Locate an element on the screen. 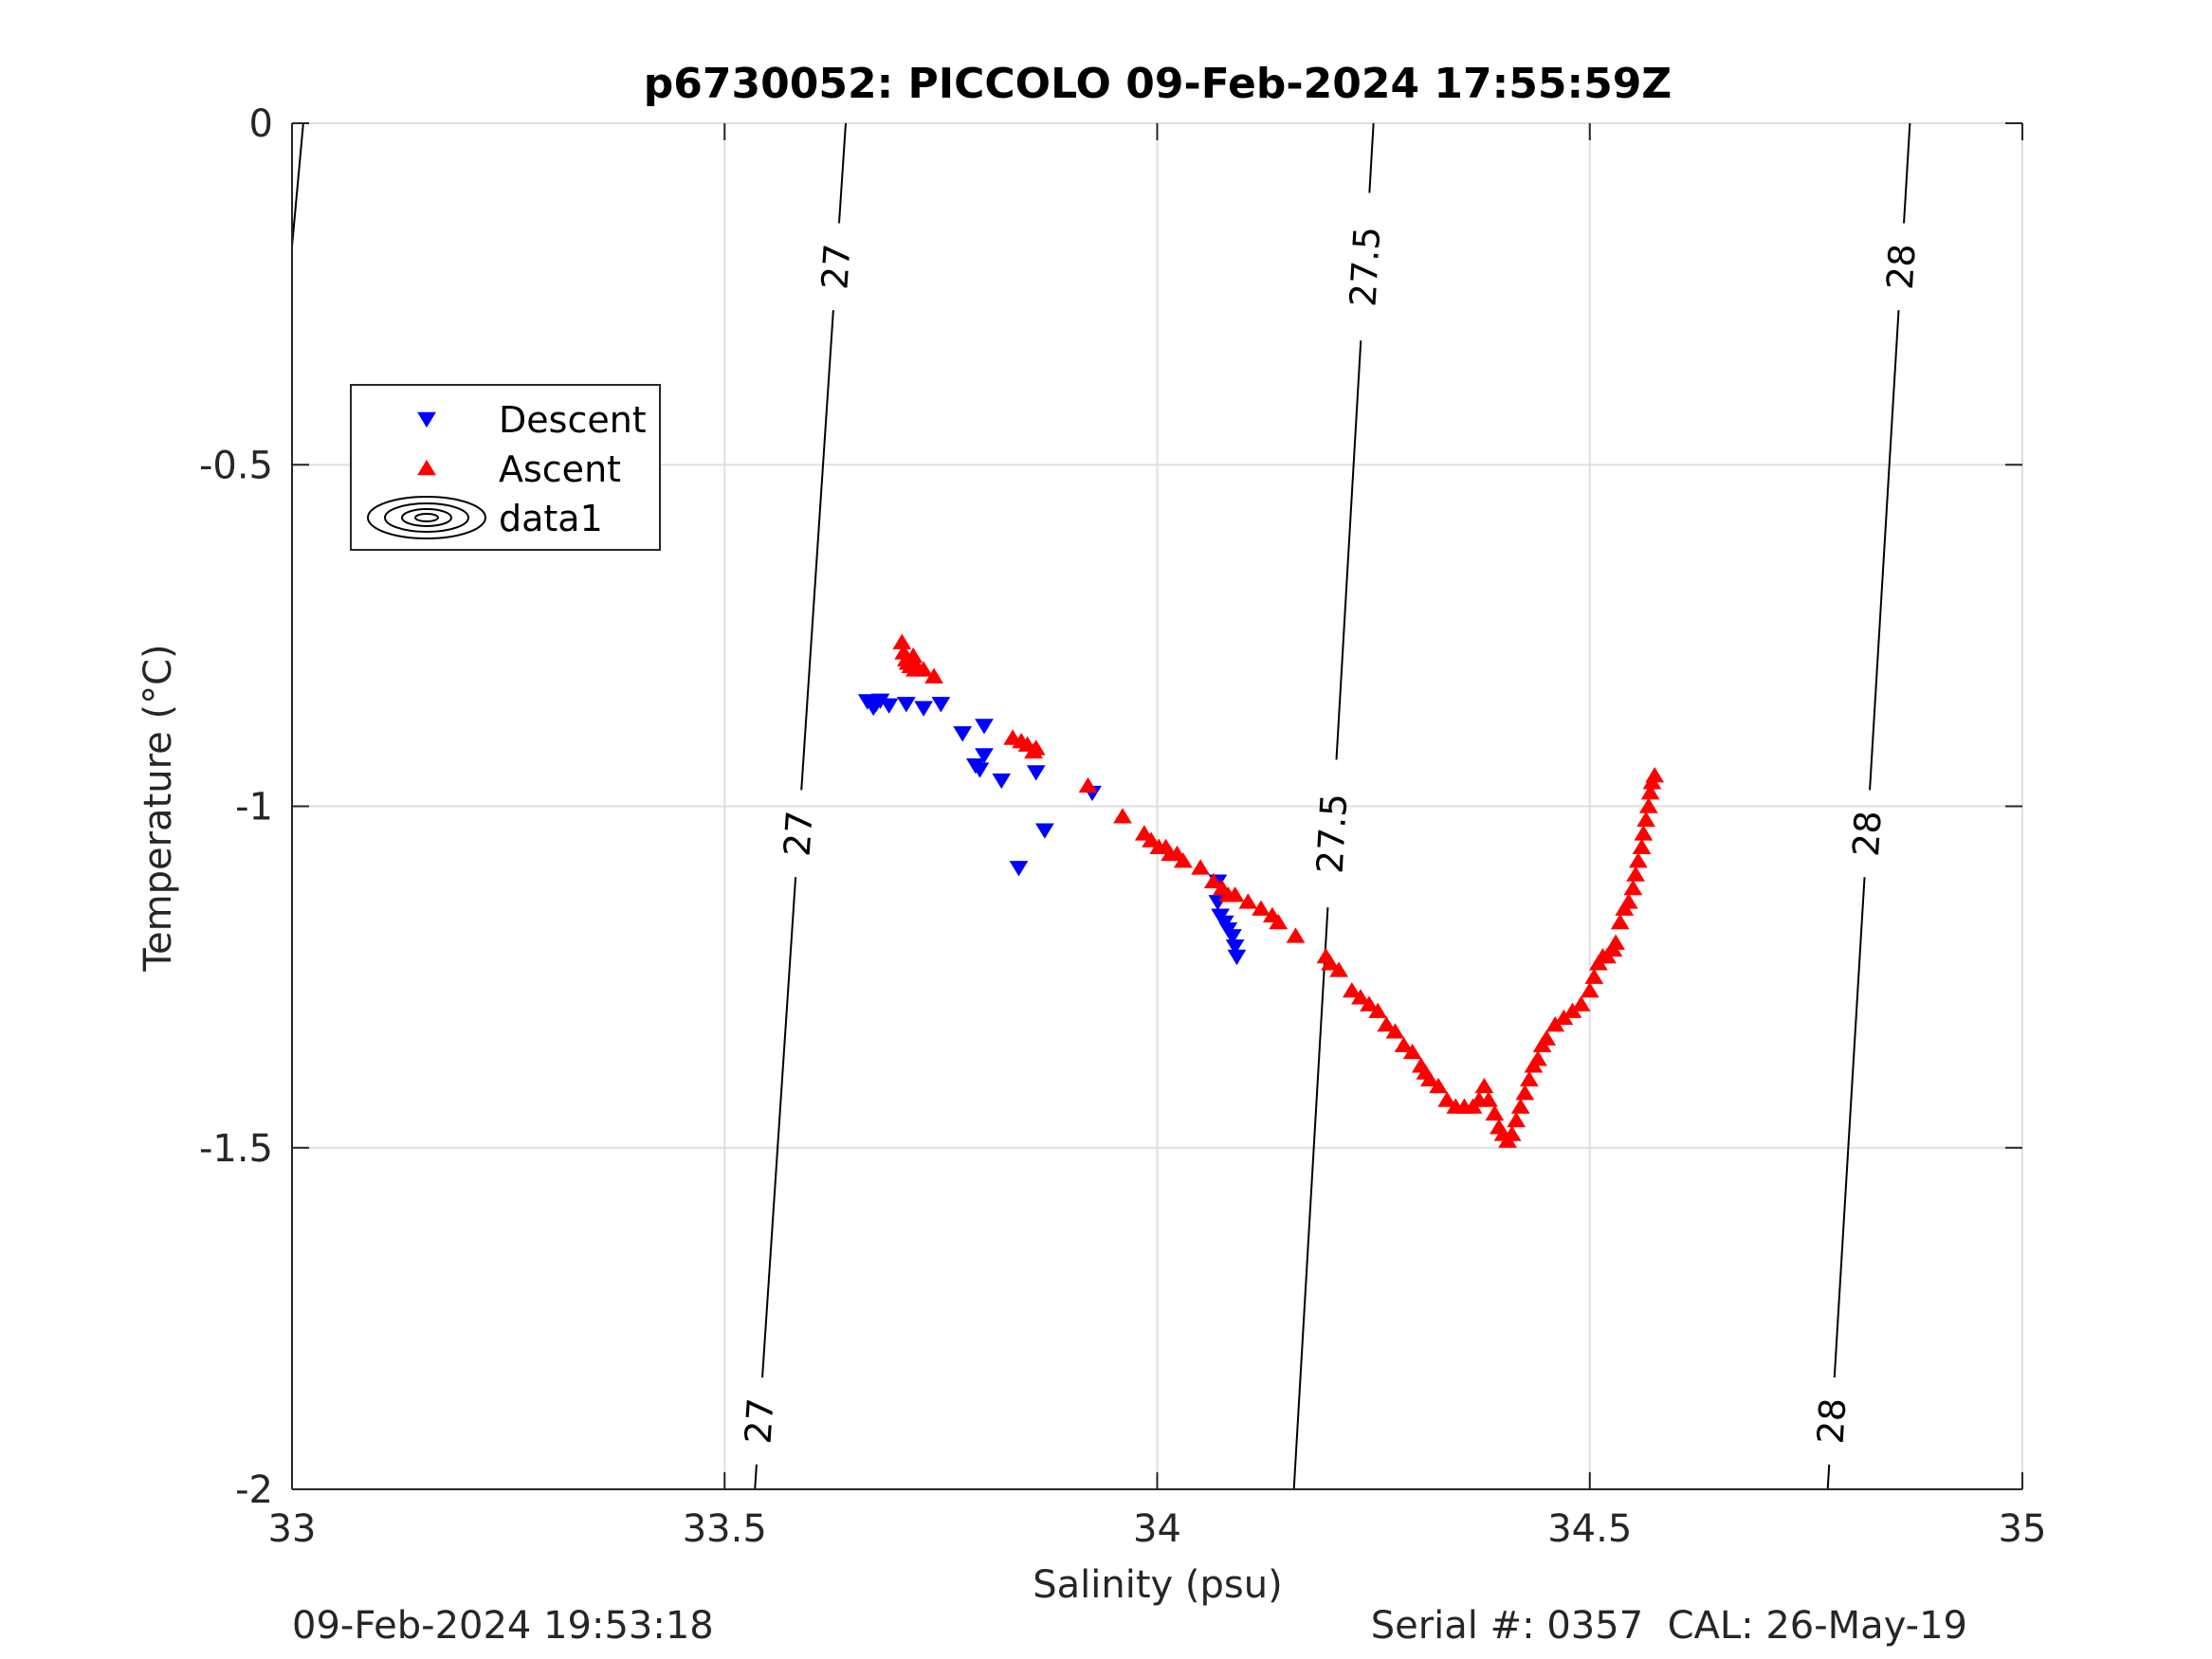 The width and height of the screenshot is (2212, 1659). footer-timestamp: 09-Feb-2024 19:53:18 is located at coordinates (503, 1626).